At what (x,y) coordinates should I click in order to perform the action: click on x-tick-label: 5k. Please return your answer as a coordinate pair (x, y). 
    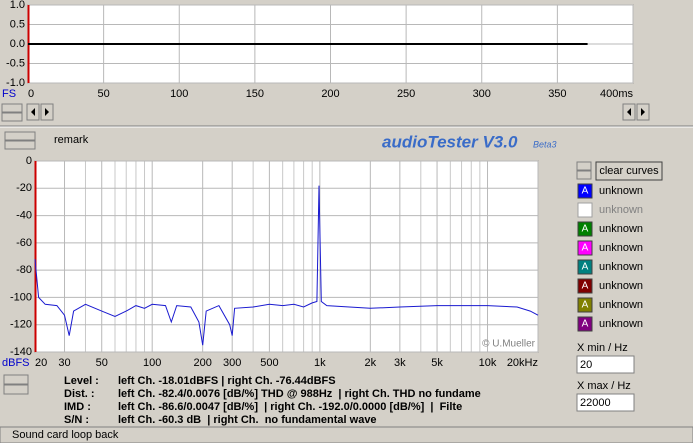
    Looking at the image, I should click on (437, 363).